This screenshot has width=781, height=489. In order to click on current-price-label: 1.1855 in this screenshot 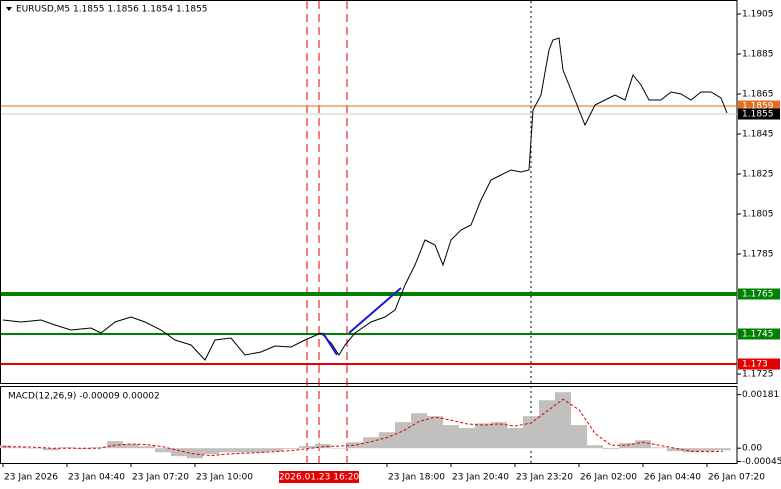, I will do `click(758, 115)`.